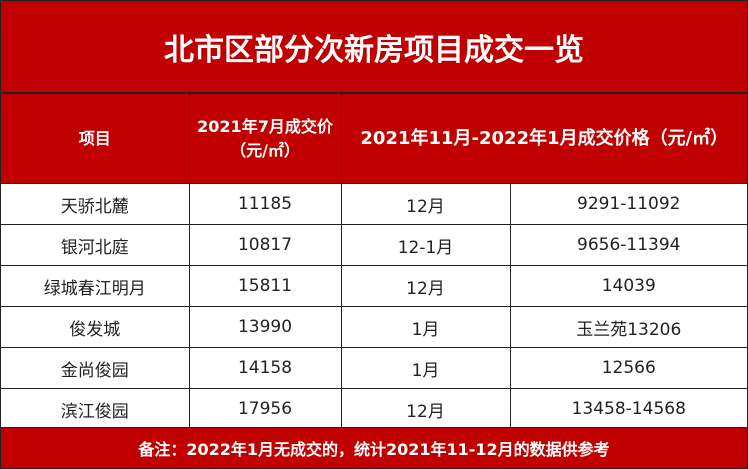 The height and width of the screenshot is (469, 748). Describe the element at coordinates (265, 368) in the screenshot. I see `cell-july: 14158` at that location.